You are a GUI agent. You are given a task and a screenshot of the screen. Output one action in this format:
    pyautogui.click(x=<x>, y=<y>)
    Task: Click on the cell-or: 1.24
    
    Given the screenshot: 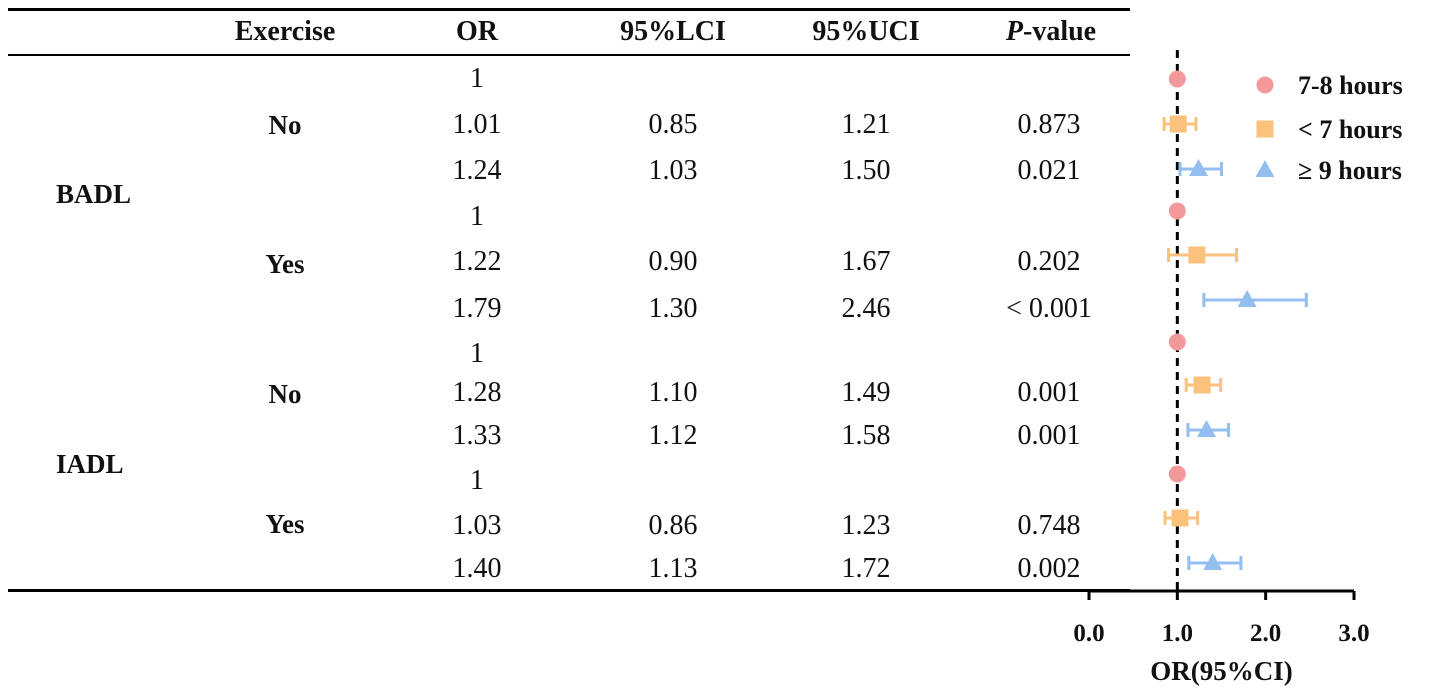 What is the action you would take?
    pyautogui.click(x=477, y=170)
    